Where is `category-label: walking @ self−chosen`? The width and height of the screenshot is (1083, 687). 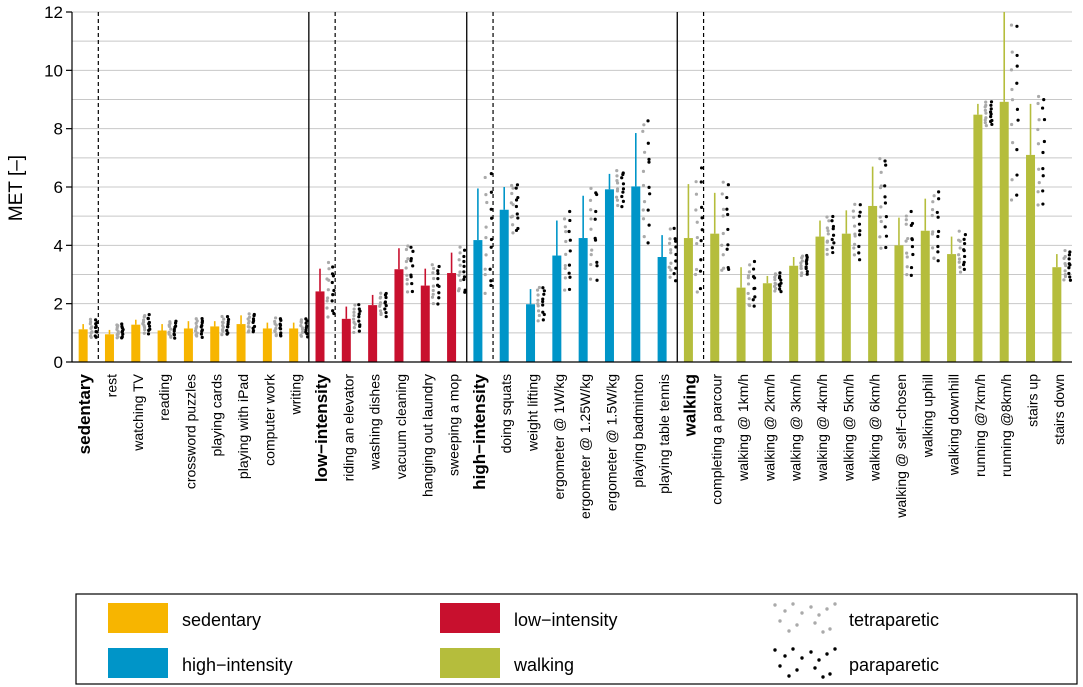 category-label: walking @ self−chosen is located at coordinates (901, 446).